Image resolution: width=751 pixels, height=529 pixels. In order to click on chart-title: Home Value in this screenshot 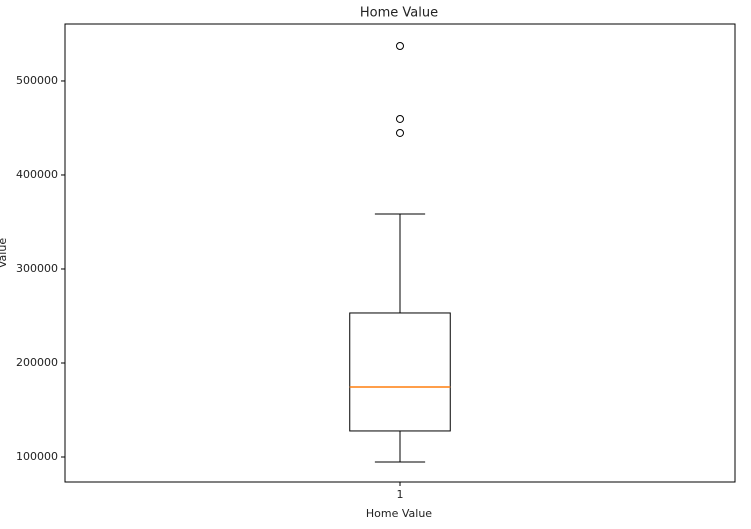, I will do `click(399, 13)`.